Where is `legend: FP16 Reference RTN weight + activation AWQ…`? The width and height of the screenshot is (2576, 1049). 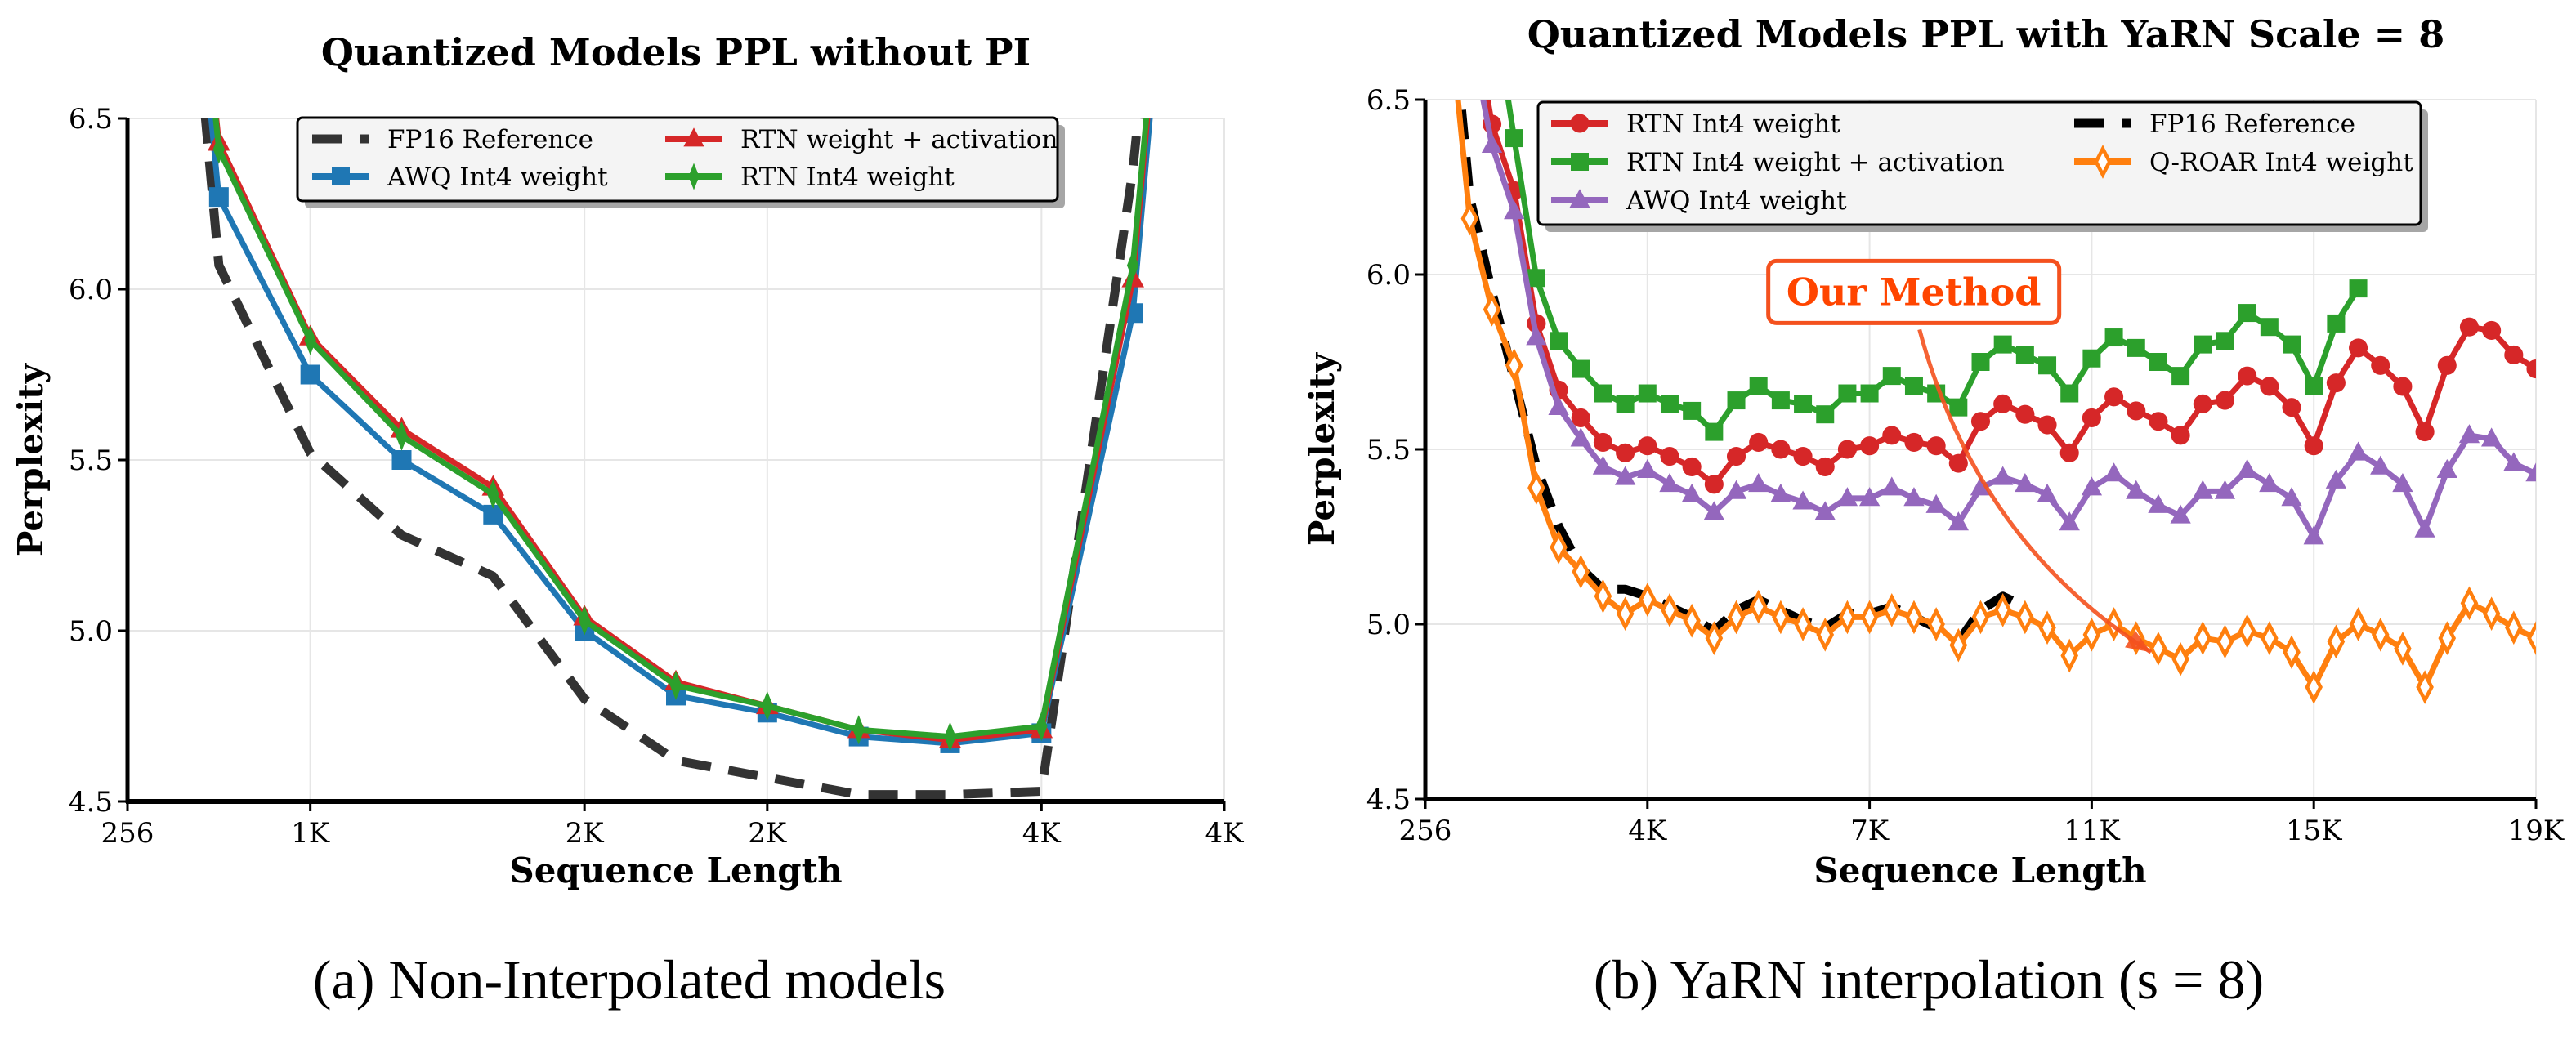
legend: FP16 Reference RTN weight + activation AWQ… is located at coordinates (680, 162).